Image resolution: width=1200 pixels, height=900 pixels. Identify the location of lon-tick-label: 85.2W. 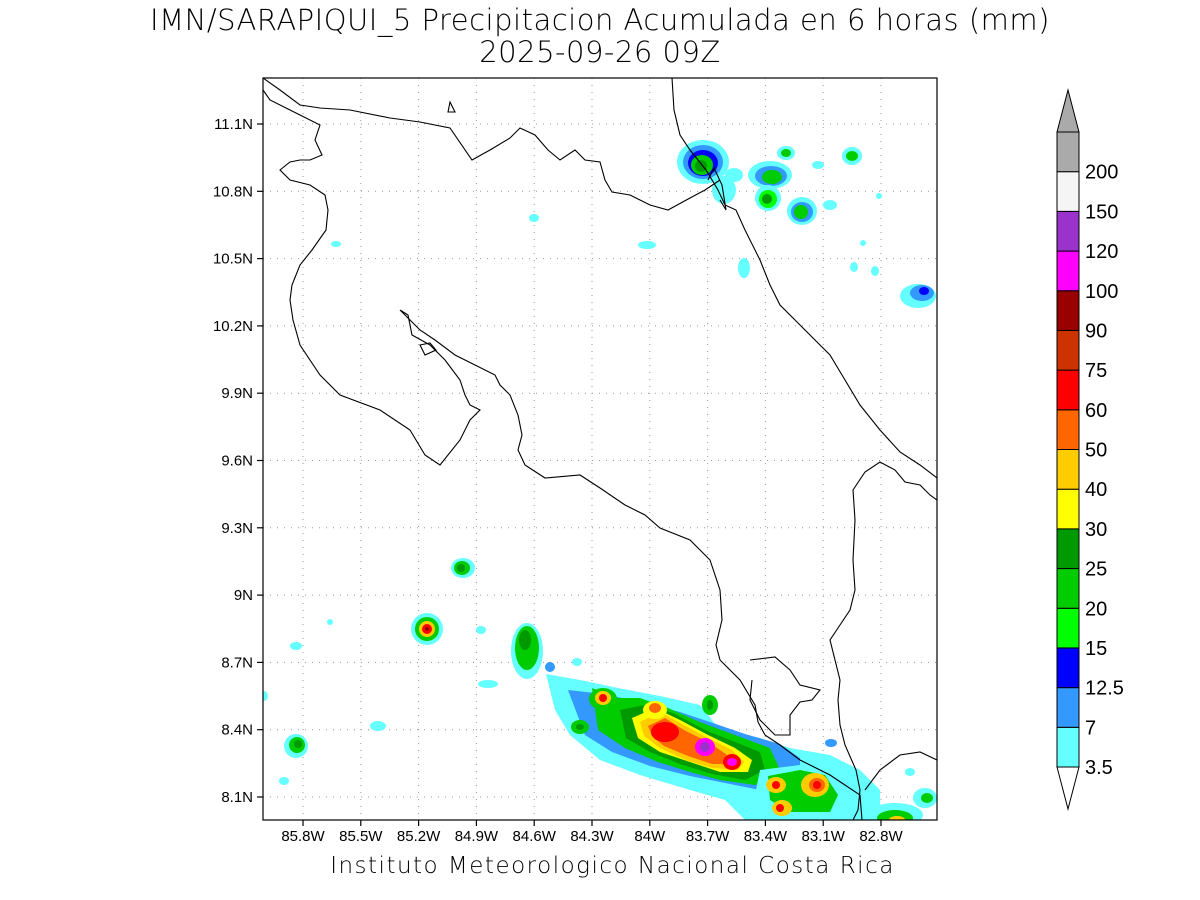
(419, 836).